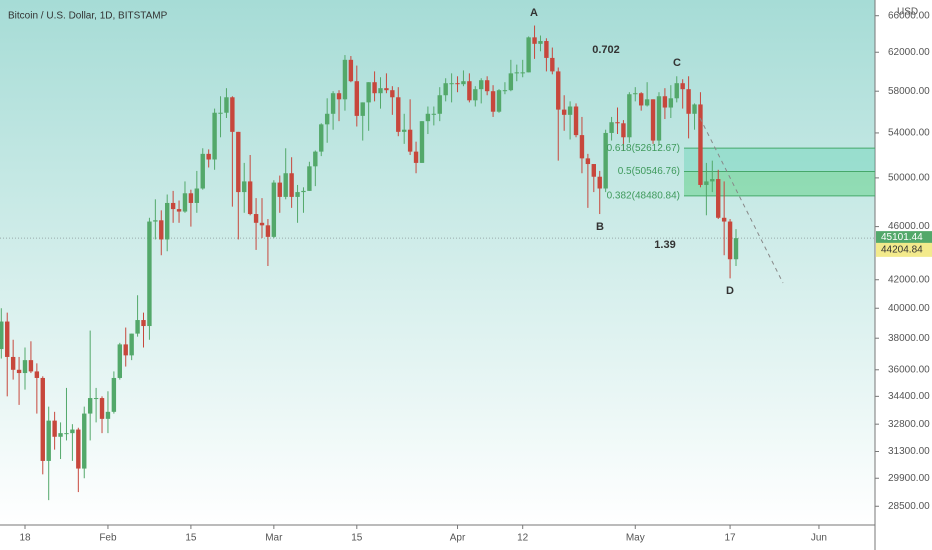 The height and width of the screenshot is (550, 932). I want to click on y-tick-label: 36000.00, so click(909, 369).